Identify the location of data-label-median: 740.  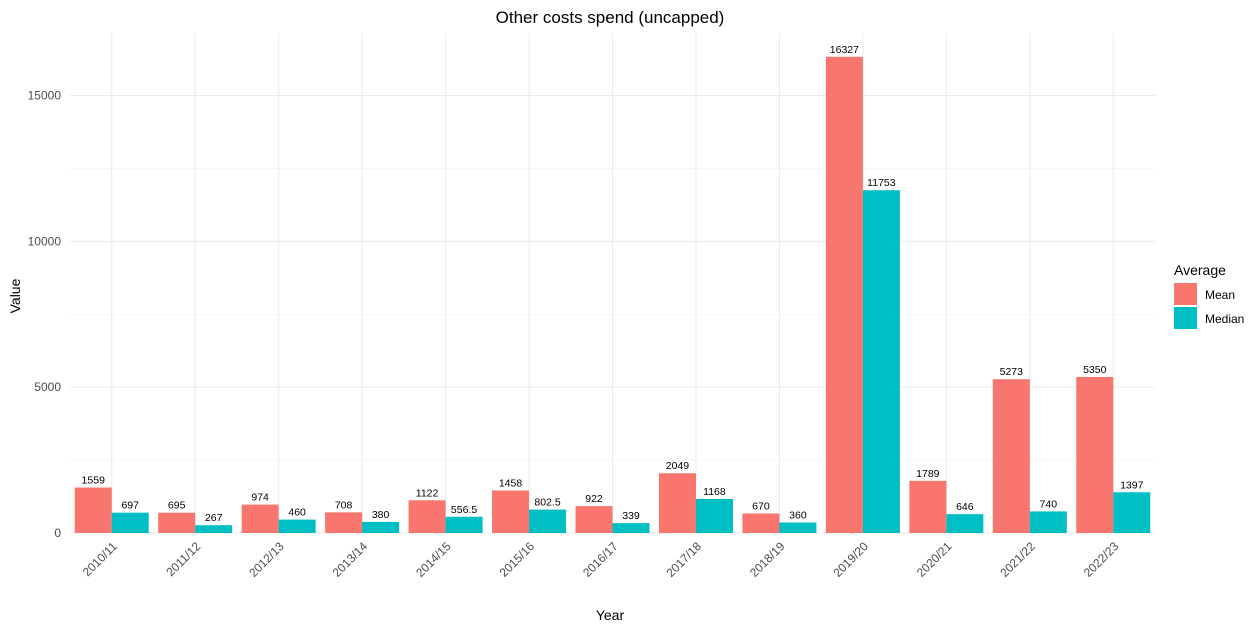
(1049, 504).